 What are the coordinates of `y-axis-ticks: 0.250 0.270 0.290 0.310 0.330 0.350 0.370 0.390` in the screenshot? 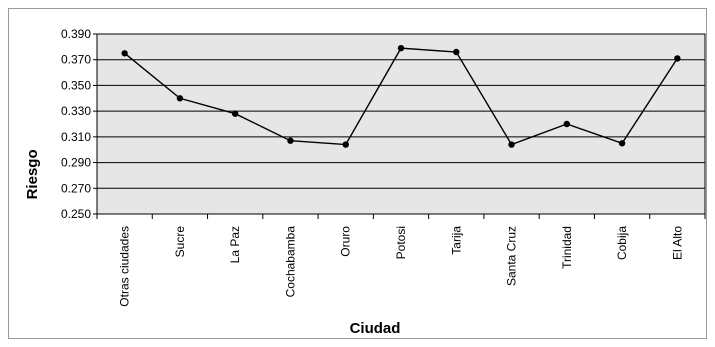 It's located at (79, 124).